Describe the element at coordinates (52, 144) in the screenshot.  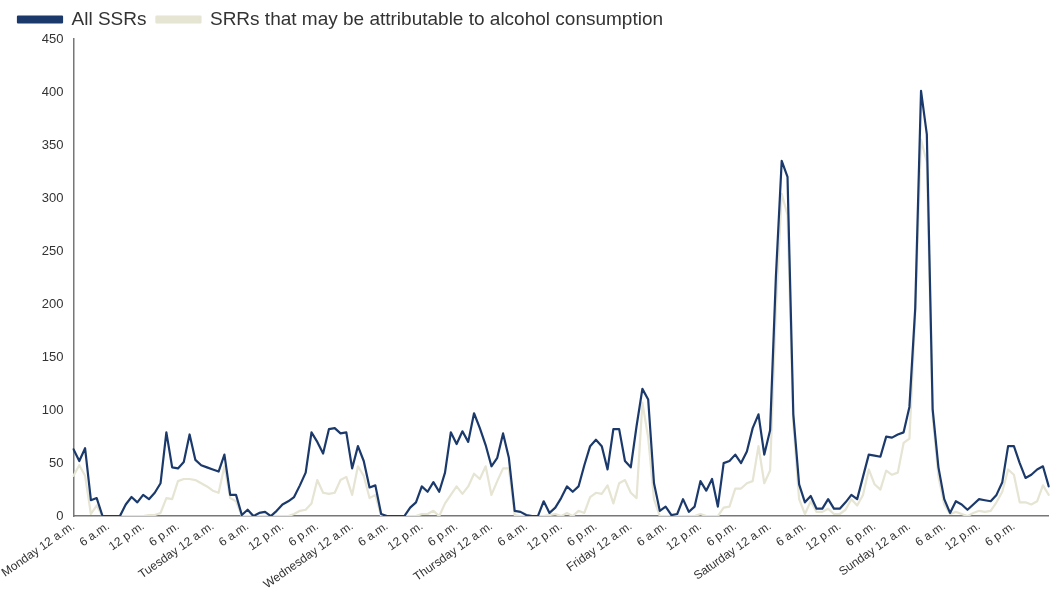
I see `y-tick-label: 350` at that location.